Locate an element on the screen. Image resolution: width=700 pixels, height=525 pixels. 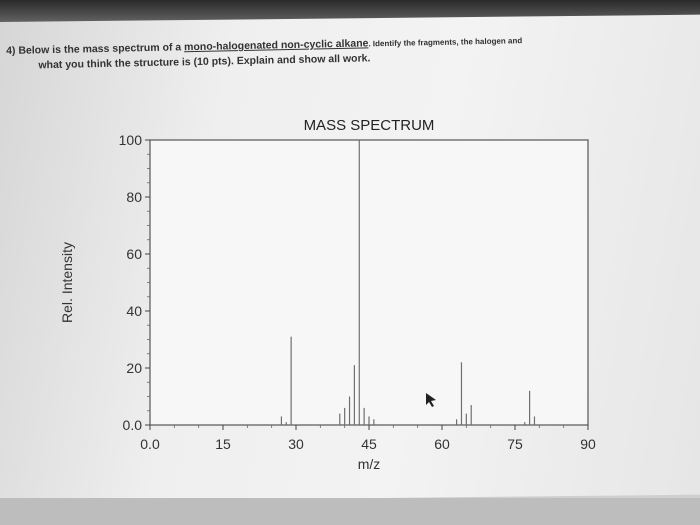
y-tick-label: 20 is located at coordinates (134, 368).